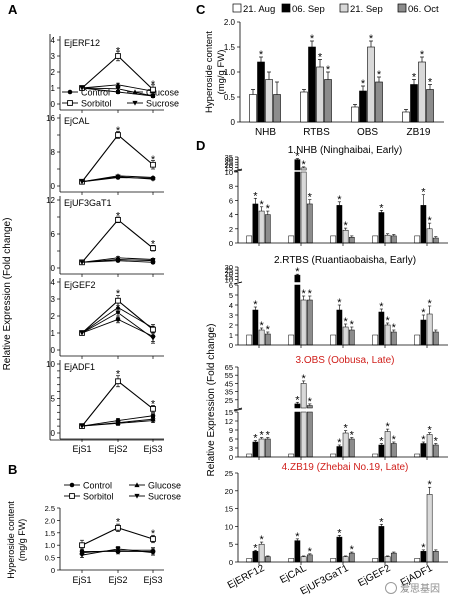 The height and width of the screenshot is (600, 474). I want to click on y-tick-label: 9, so click(231, 430).